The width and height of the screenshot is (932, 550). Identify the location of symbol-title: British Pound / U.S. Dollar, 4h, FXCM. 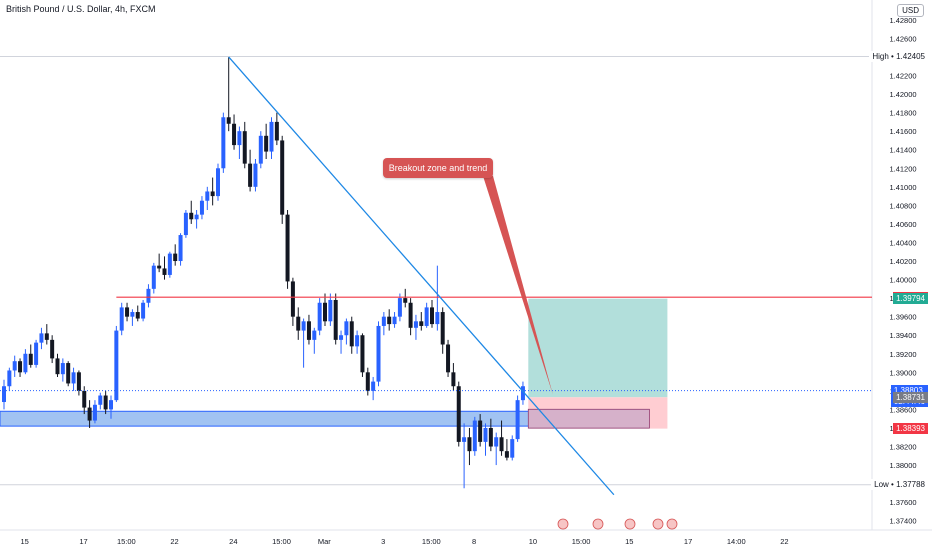
(81, 9).